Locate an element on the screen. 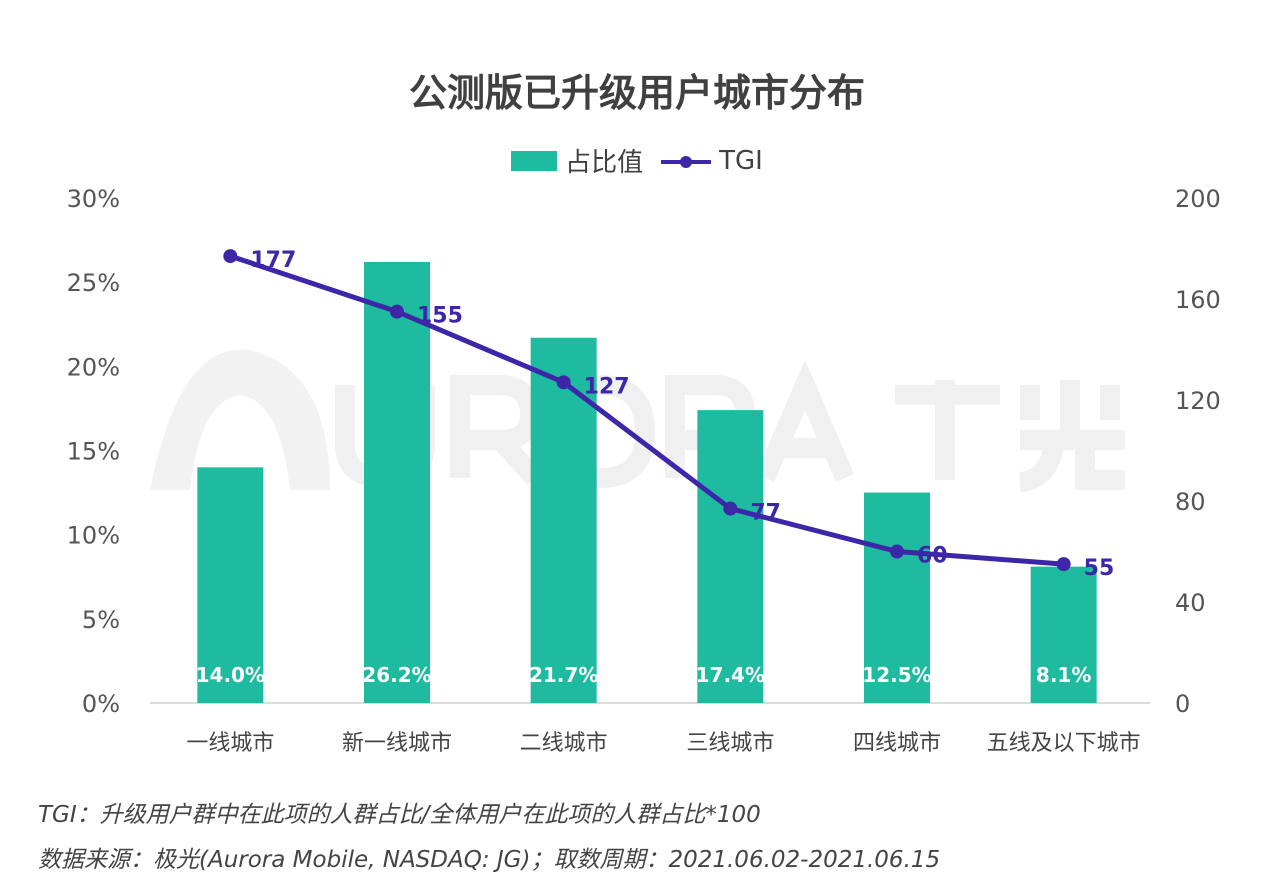 The height and width of the screenshot is (896, 1274). y-right-tick-label: 80 is located at coordinates (1190, 502).